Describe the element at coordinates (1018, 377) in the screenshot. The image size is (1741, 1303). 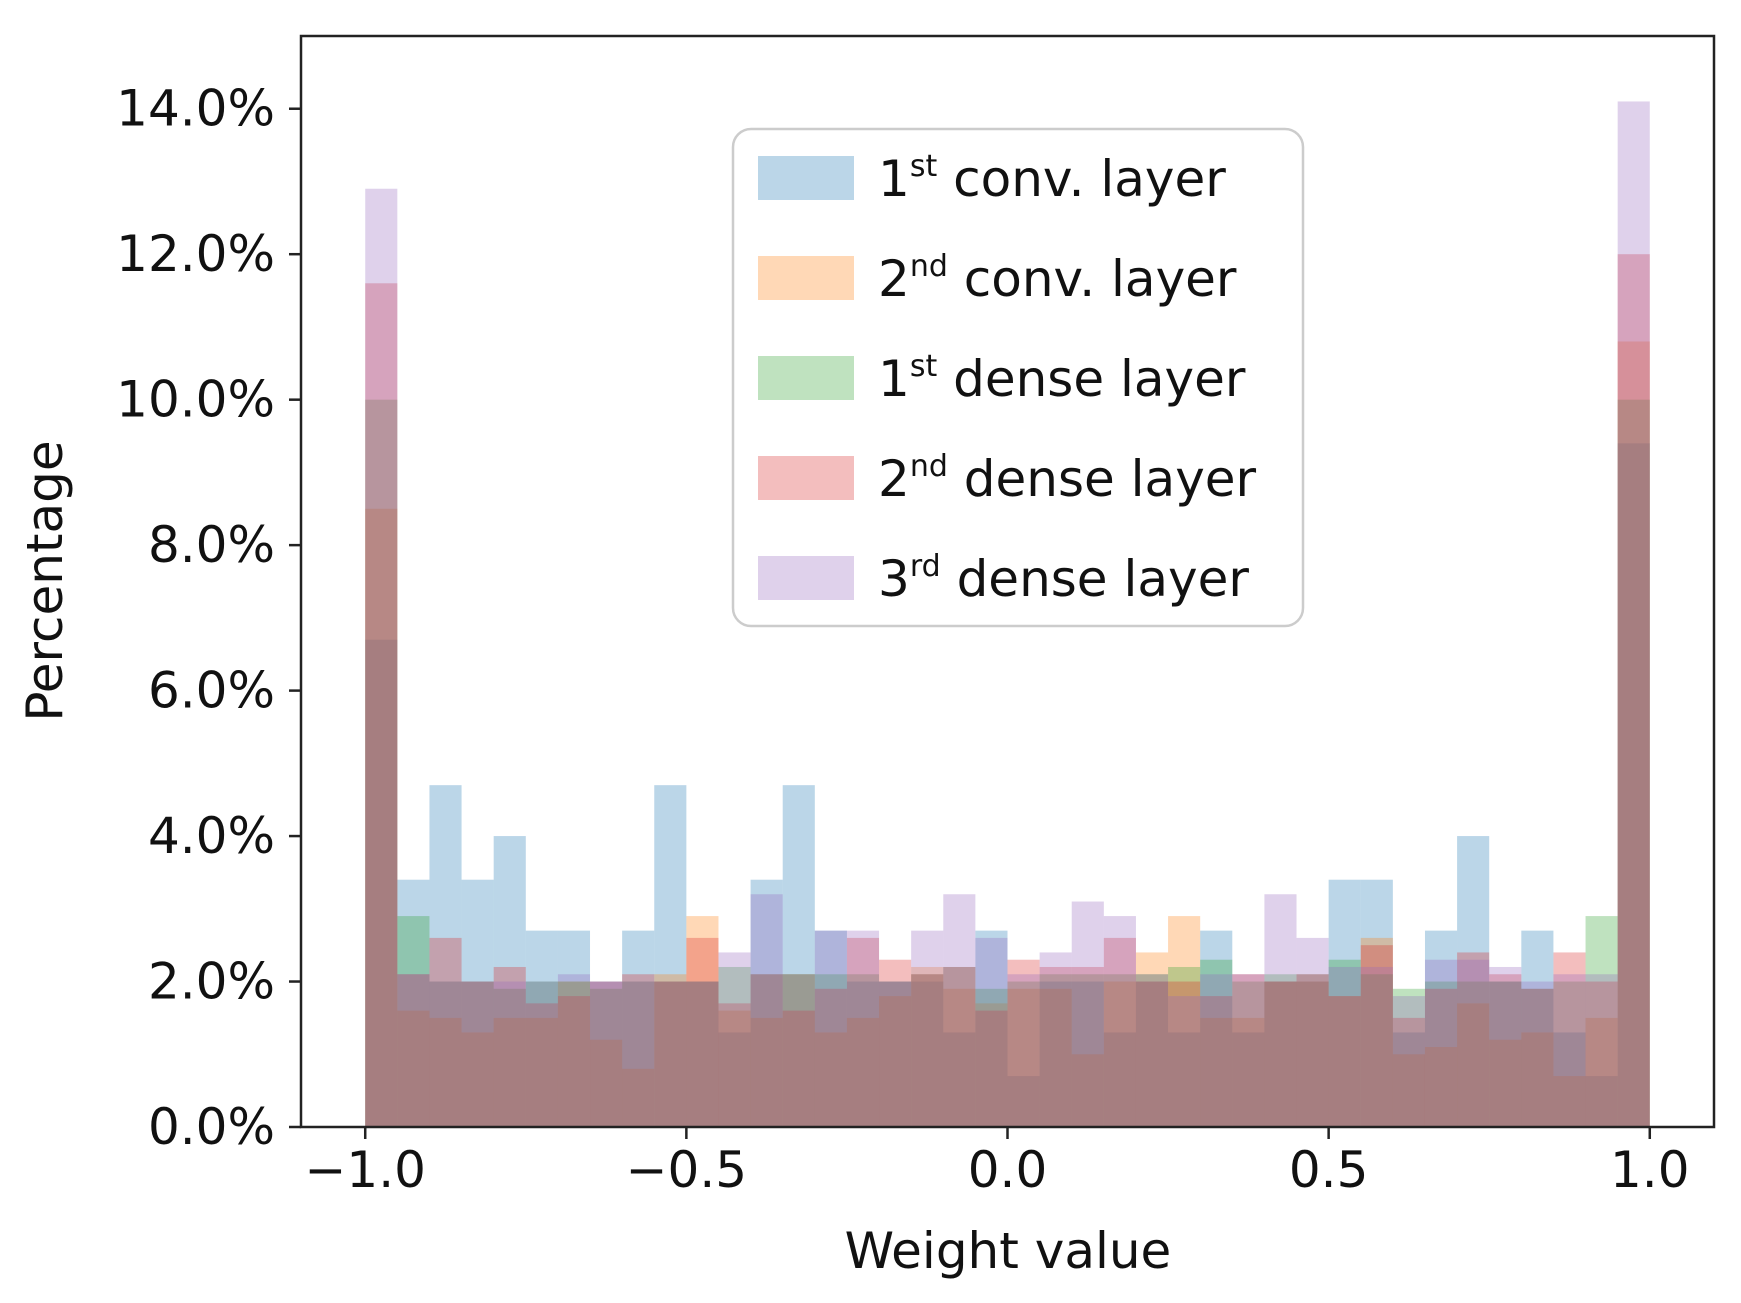
I see `legend-box` at that location.